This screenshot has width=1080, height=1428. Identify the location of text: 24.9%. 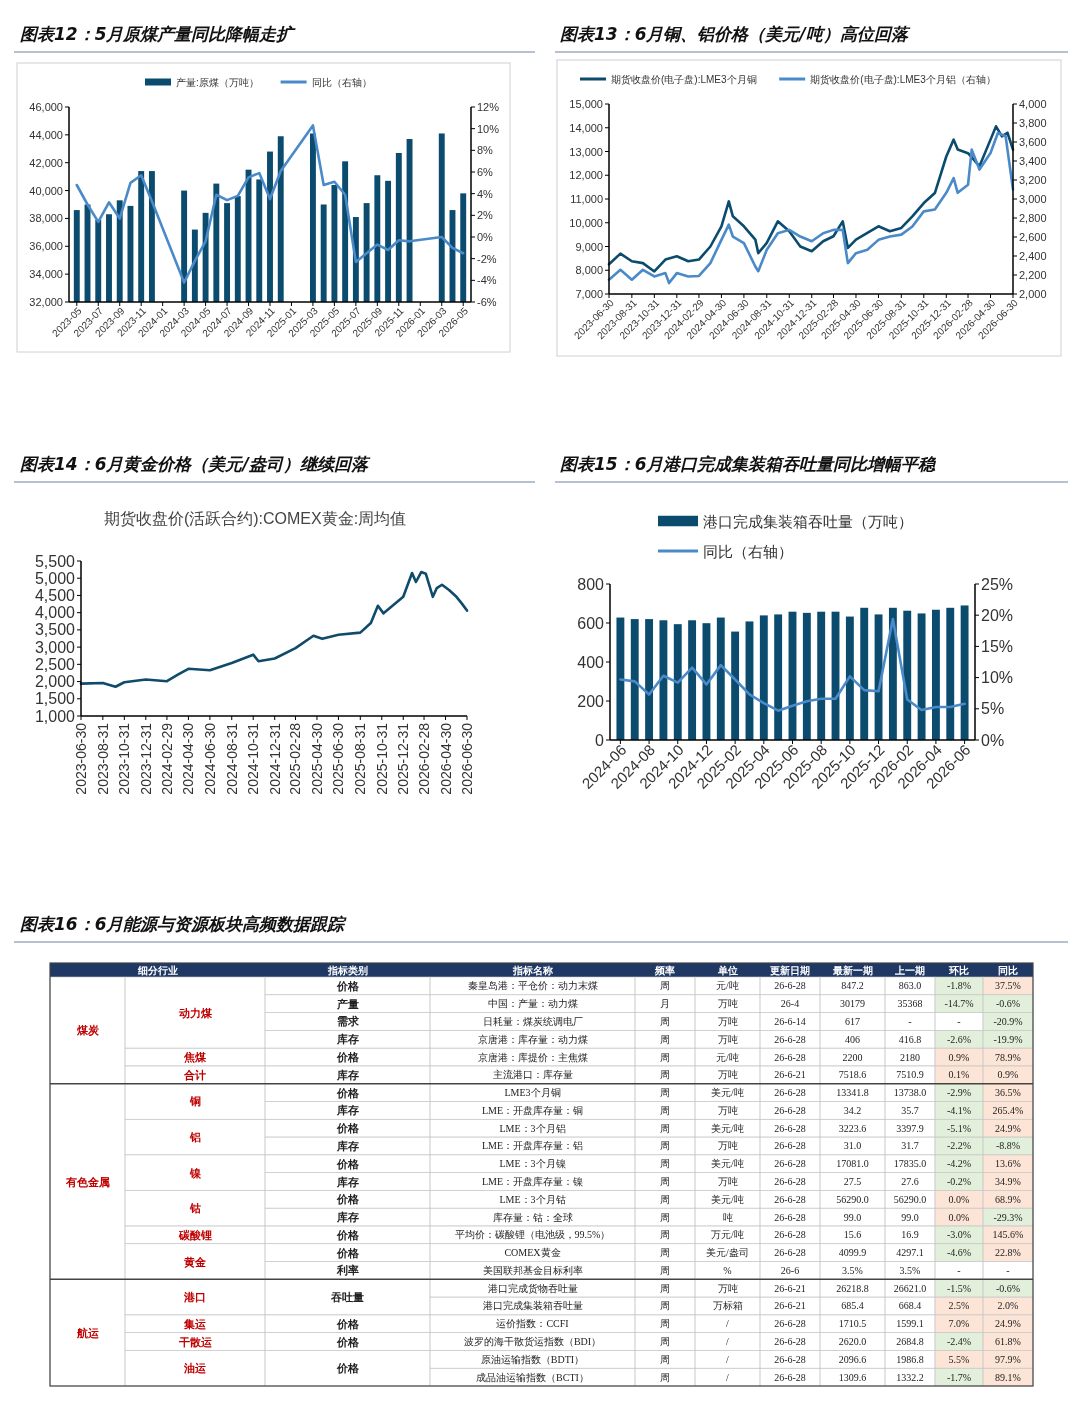
(1008, 1128).